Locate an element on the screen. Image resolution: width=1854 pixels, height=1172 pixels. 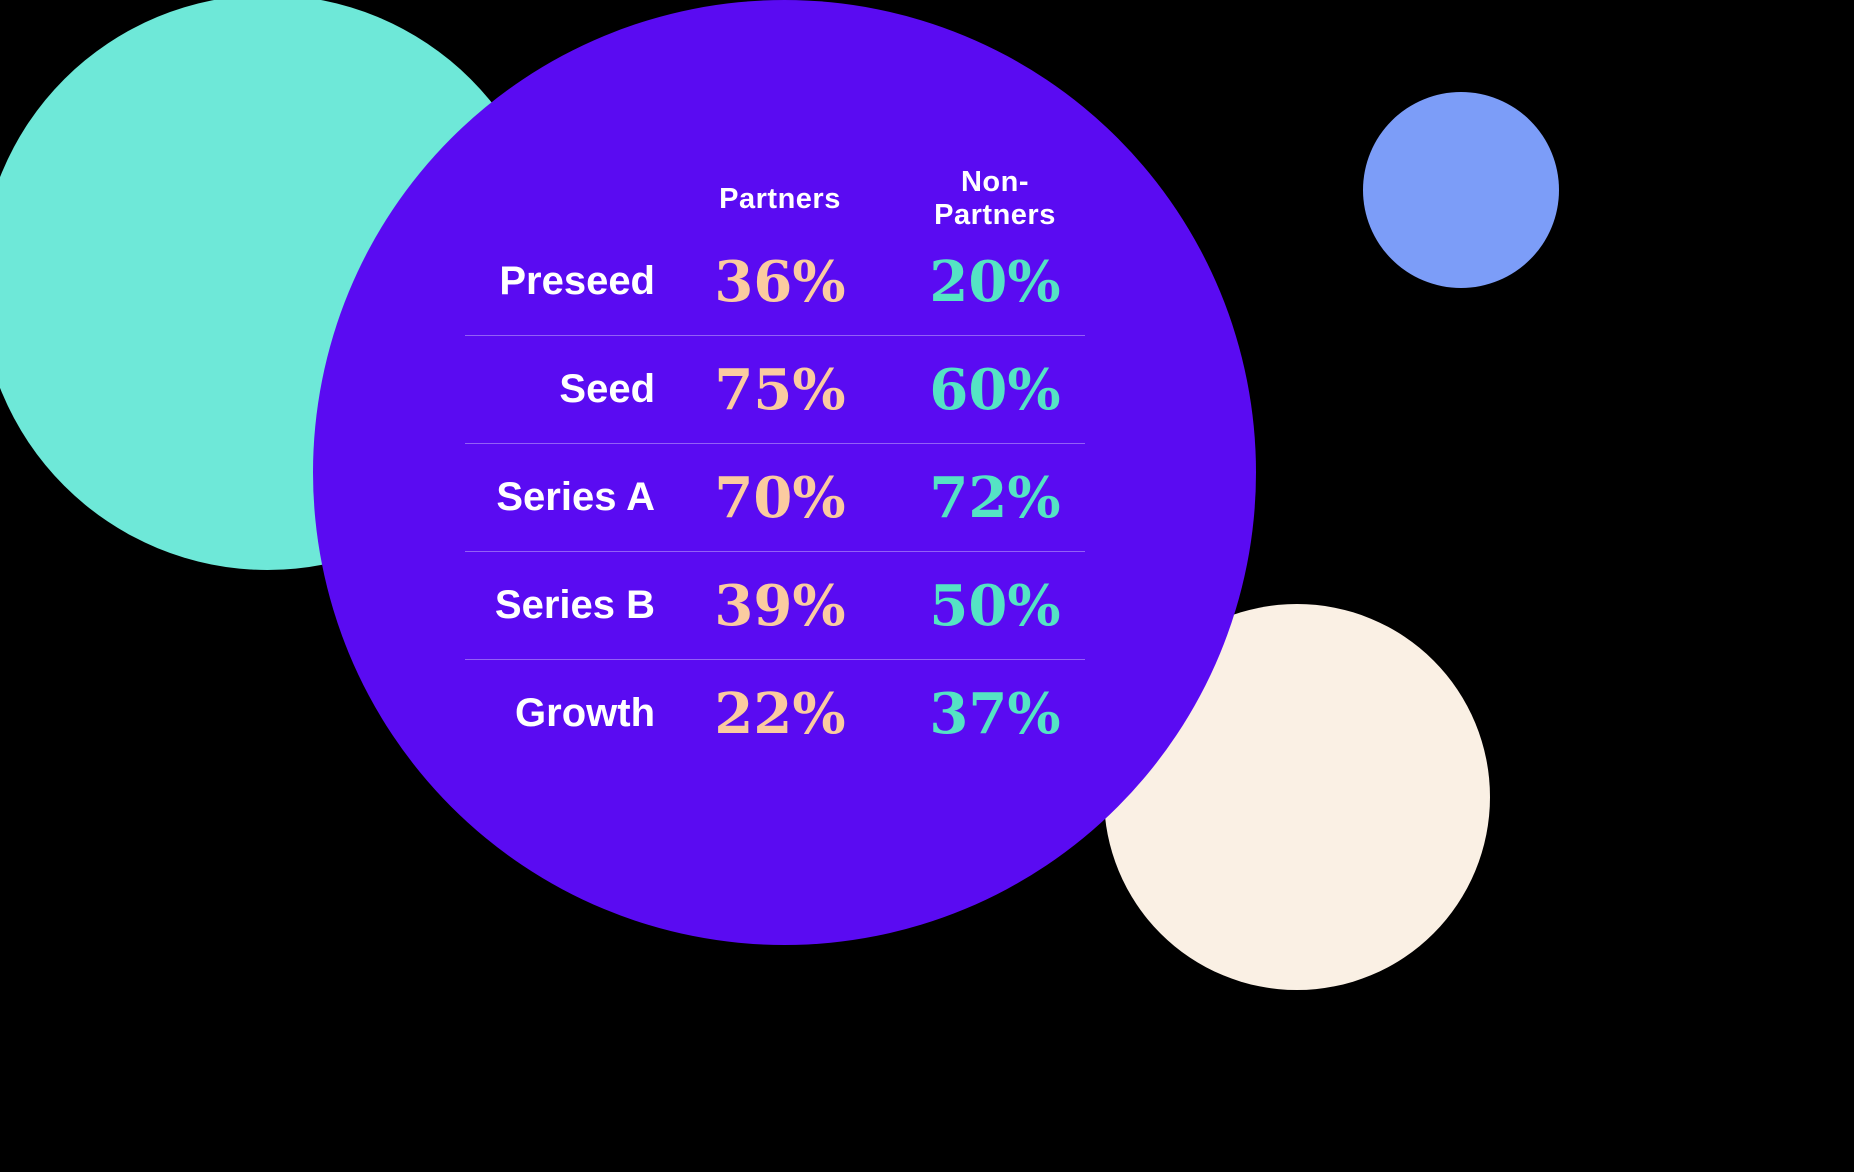
table-row: Series B 39% 50% is located at coordinates (775, 605).